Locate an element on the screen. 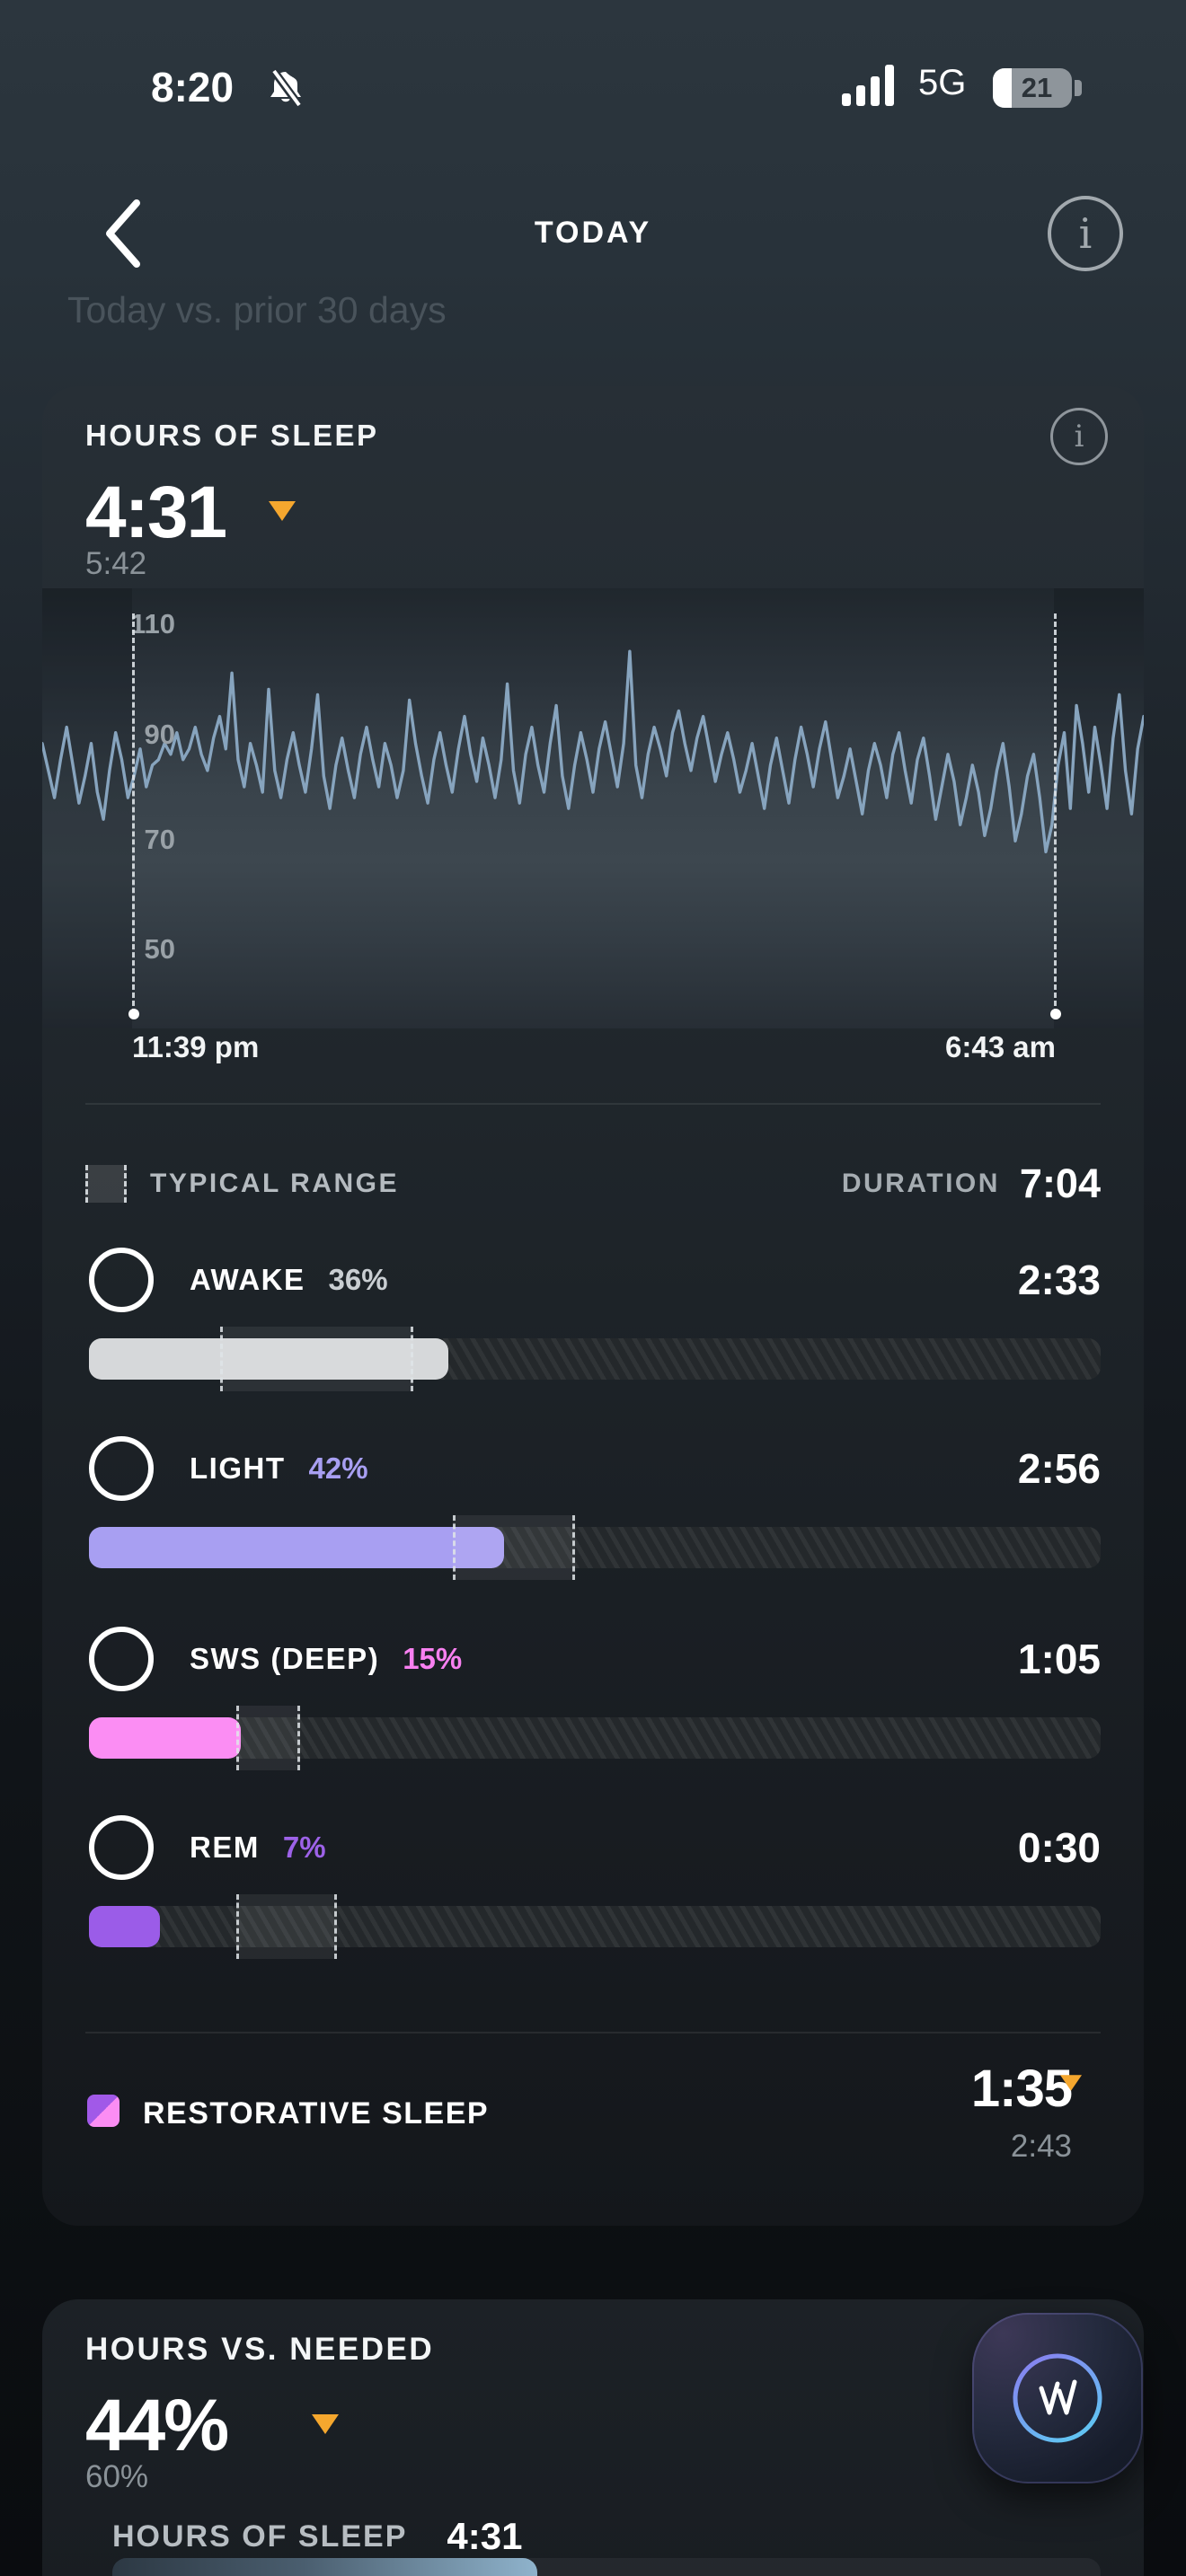 The image size is (1186, 2576). cellular-signal-icon is located at coordinates (872, 85).